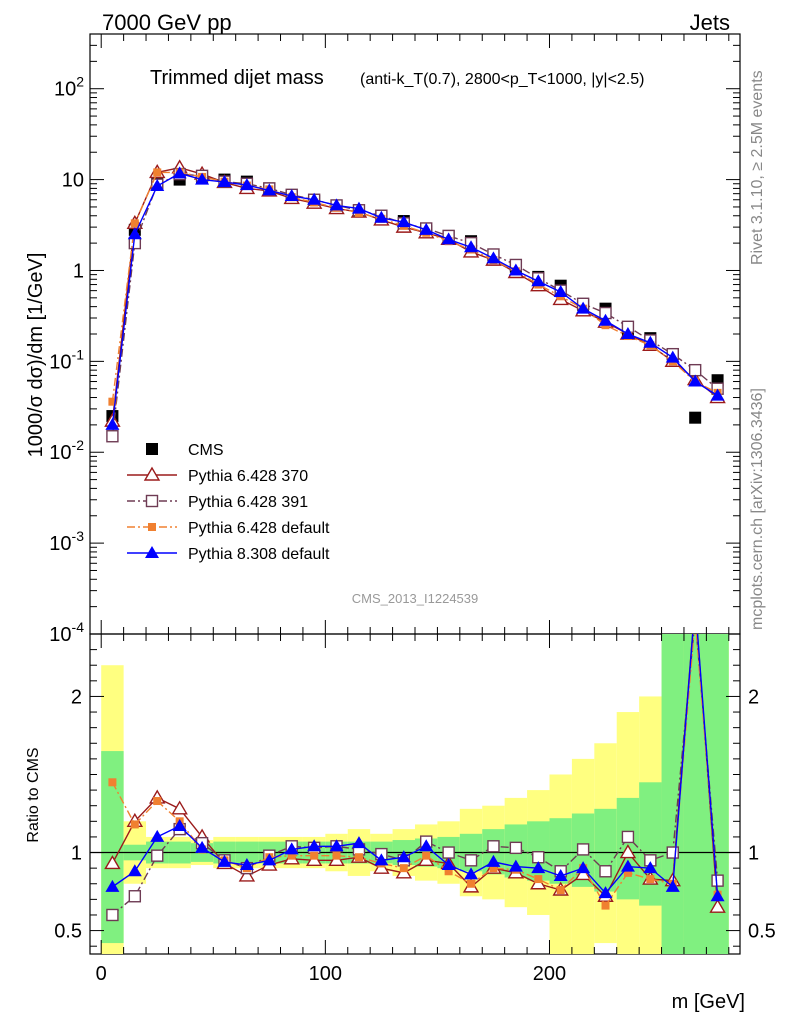  I want to click on legend-marker-p6default, so click(152, 527).